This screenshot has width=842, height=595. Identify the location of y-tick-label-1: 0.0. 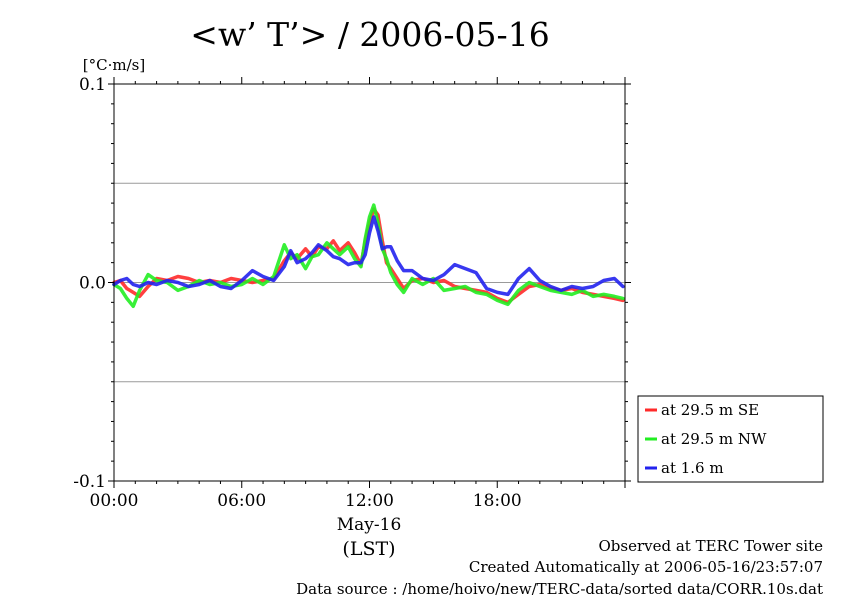
(92, 284).